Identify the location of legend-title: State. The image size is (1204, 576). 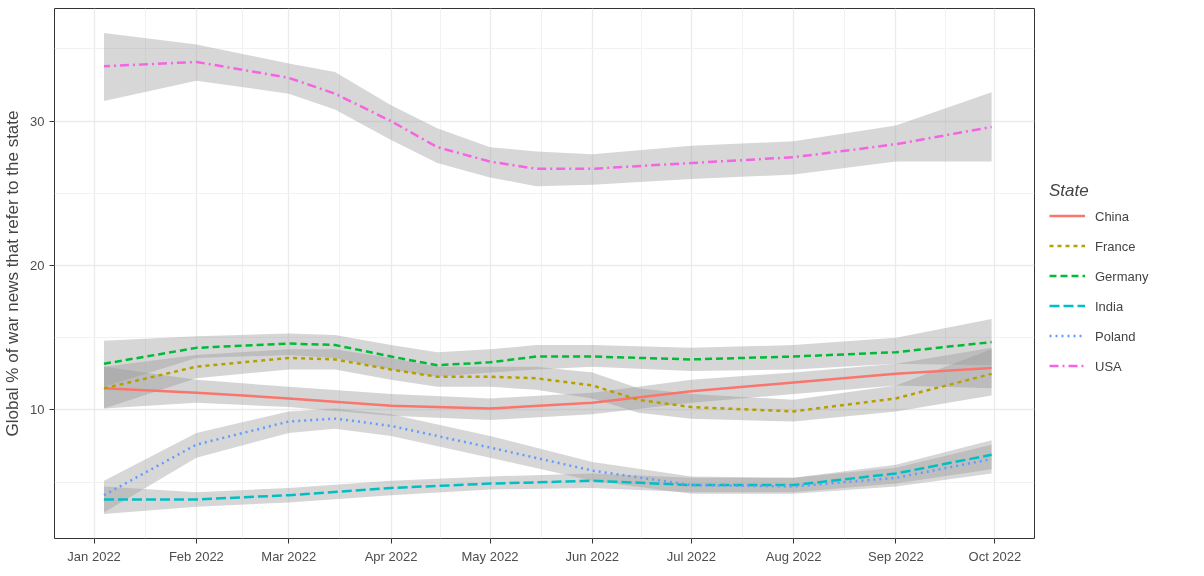
(1069, 190).